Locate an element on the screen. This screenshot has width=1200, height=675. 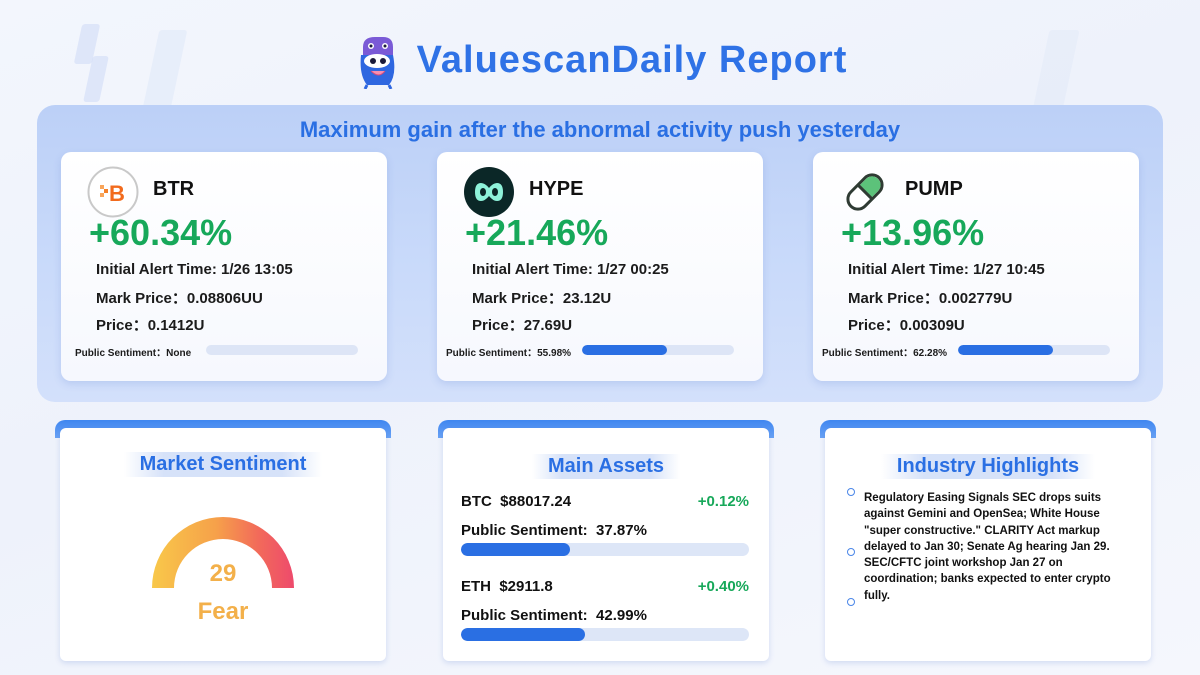
highlights-timeline is located at coordinates (851, 547).